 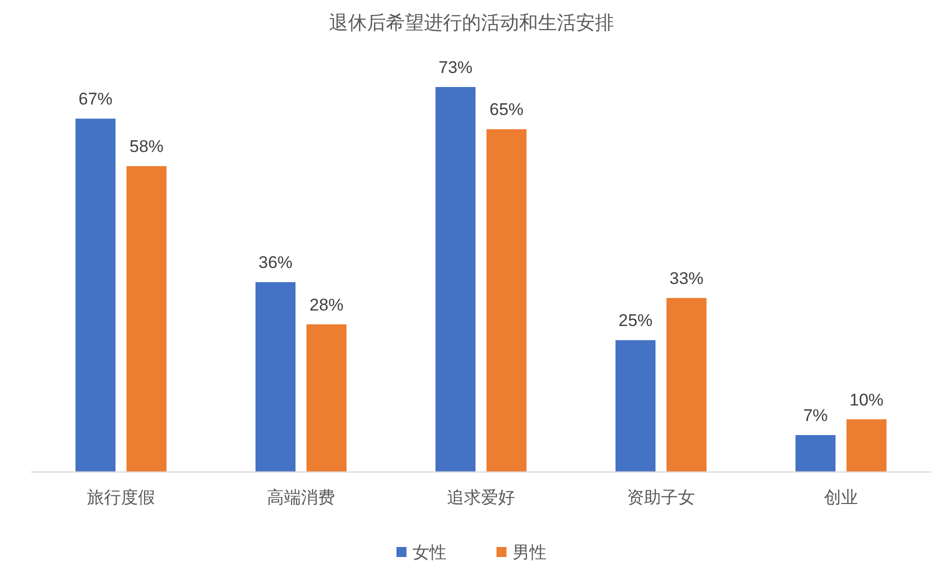 What do you see at coordinates (471, 23) in the screenshot?
I see `title: 退休后希望进行的活动和生活安排` at bounding box center [471, 23].